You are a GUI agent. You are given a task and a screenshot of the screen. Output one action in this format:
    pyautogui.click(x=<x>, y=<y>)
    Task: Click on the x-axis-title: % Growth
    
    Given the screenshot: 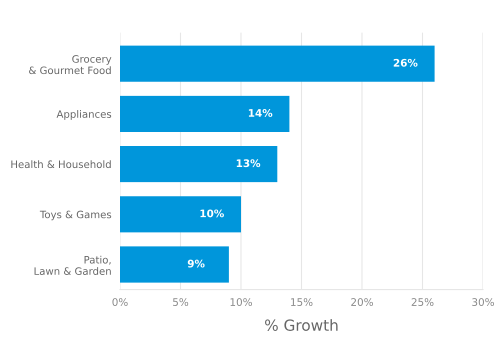 What is the action you would take?
    pyautogui.click(x=301, y=325)
    